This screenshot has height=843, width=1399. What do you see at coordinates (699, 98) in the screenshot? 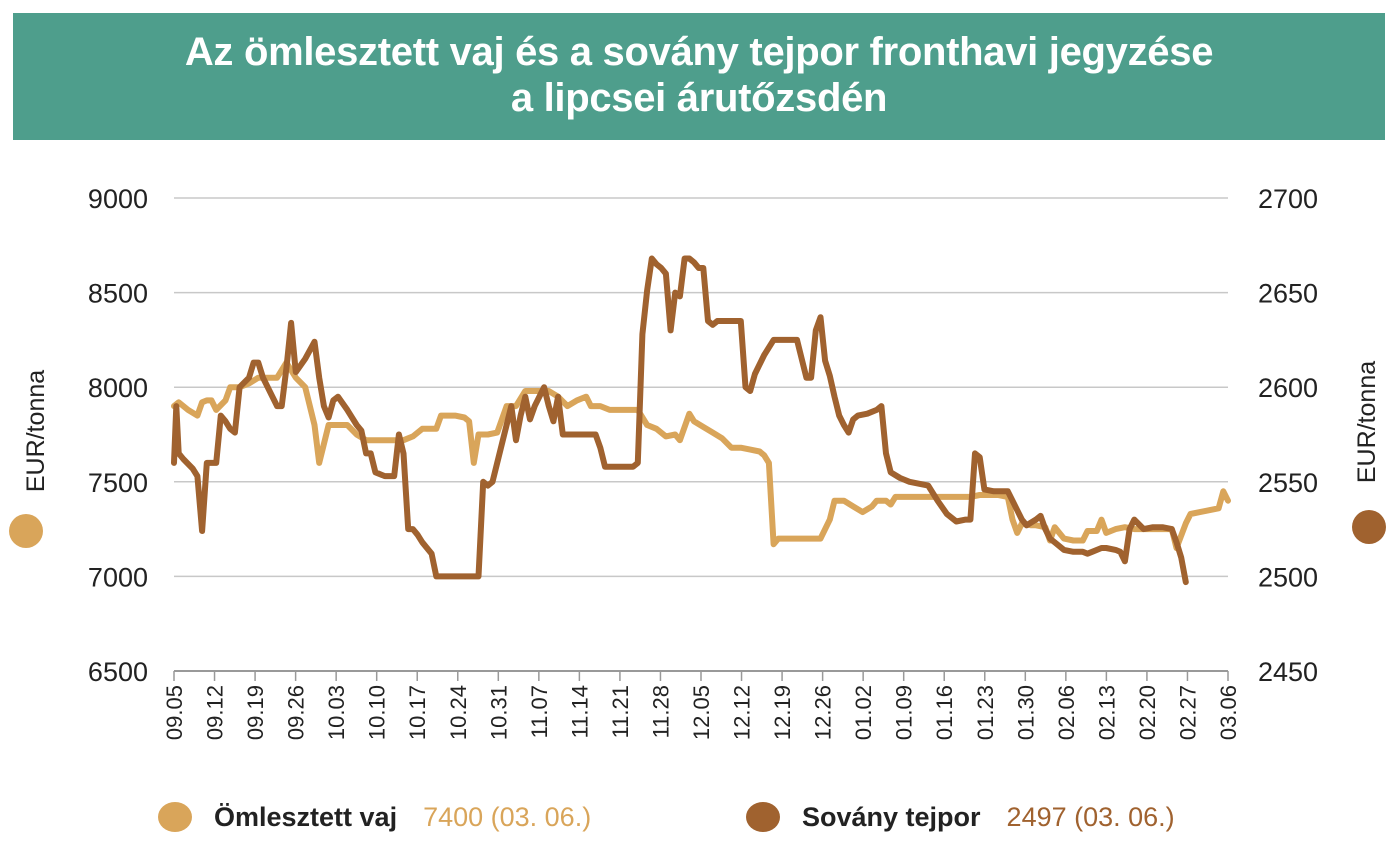
I see `chart-title-line2: a lipcsei árutőzsdén` at bounding box center [699, 98].